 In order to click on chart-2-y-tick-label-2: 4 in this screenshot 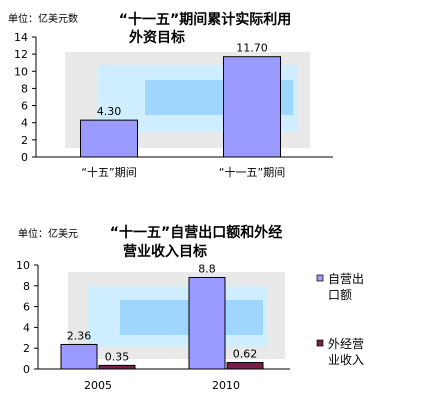, I will do `click(26, 327)`.